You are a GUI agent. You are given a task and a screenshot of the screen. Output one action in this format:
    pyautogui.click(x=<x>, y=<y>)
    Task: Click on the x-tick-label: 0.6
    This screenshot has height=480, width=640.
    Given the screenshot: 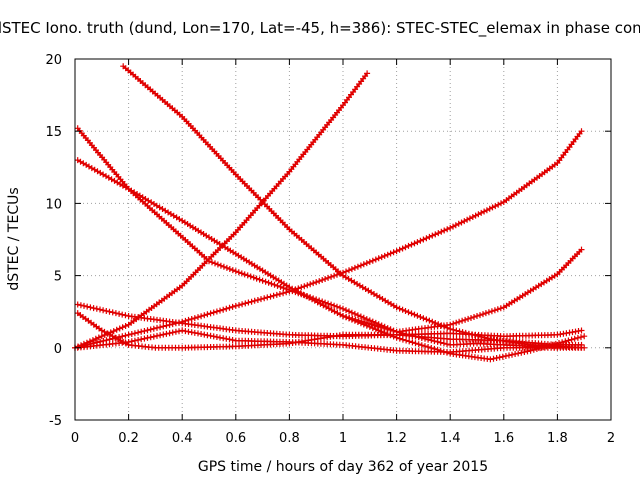 What is the action you would take?
    pyautogui.click(x=235, y=438)
    